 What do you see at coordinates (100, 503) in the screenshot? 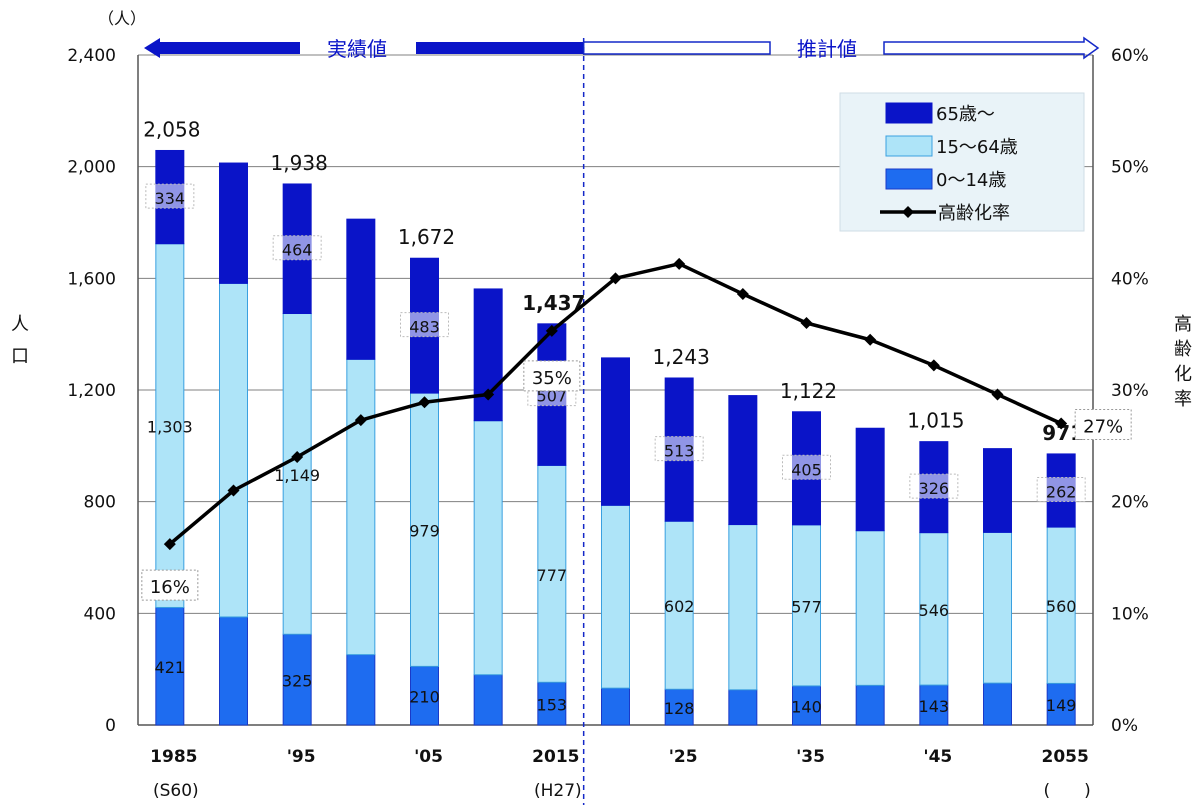
I see `y-left-tick-label: 800` at bounding box center [100, 503].